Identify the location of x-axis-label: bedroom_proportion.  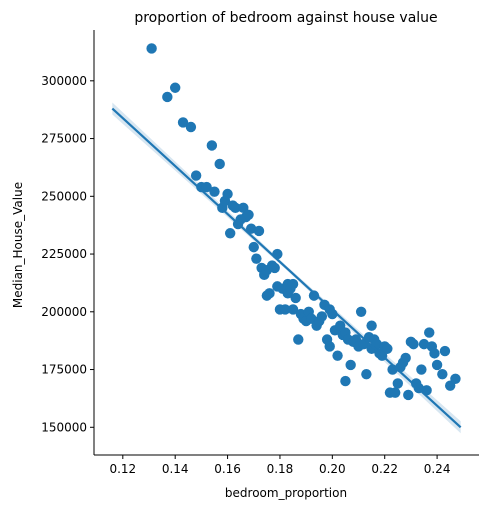
(286, 493).